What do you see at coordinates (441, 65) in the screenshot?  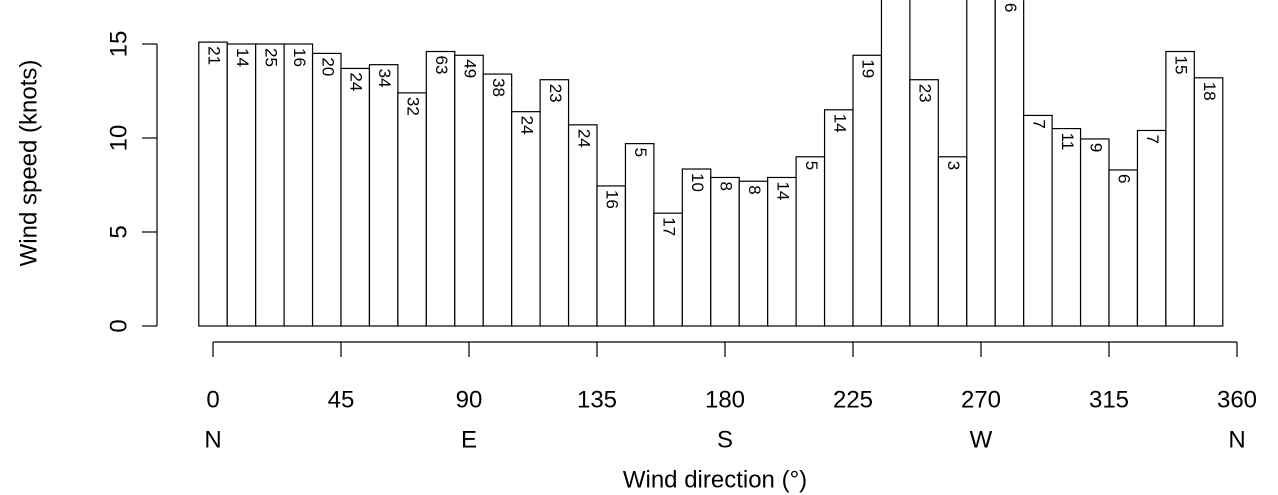 I see `count-label: 63` at bounding box center [441, 65].